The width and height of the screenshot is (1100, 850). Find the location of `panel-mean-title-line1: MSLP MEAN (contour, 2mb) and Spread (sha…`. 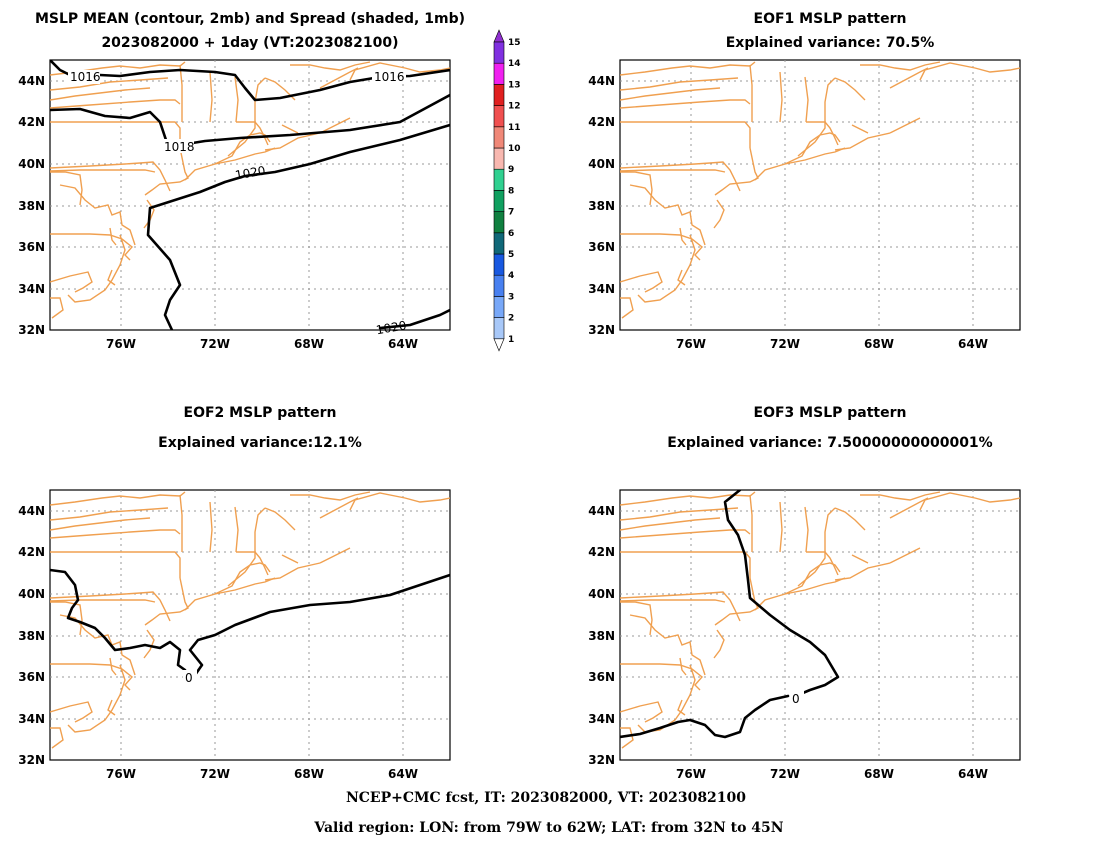

panel-mean-title-line1: MSLP MEAN (contour, 2mb) and Spread (sha… is located at coordinates (250, 19).